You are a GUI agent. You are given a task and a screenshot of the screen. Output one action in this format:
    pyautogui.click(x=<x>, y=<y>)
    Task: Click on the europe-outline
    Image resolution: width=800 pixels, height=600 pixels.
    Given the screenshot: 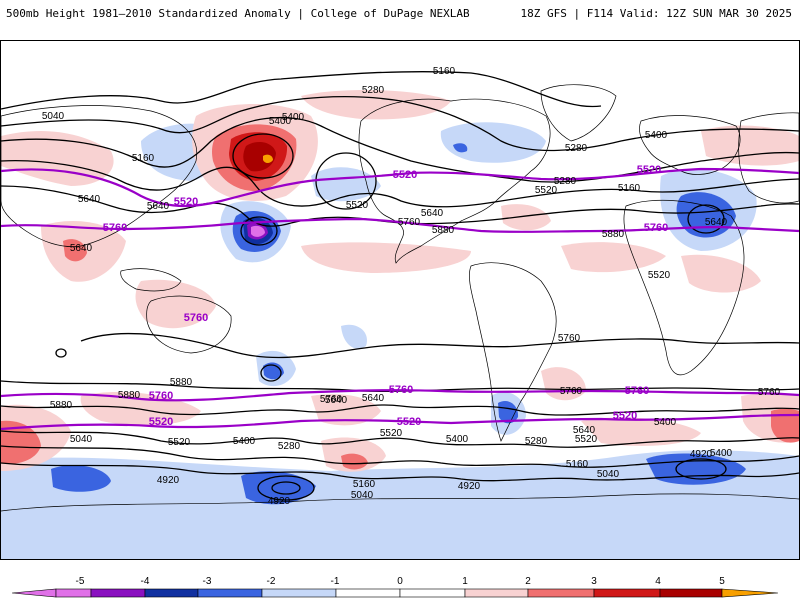 What is the action you would take?
    pyautogui.click(x=690, y=145)
    